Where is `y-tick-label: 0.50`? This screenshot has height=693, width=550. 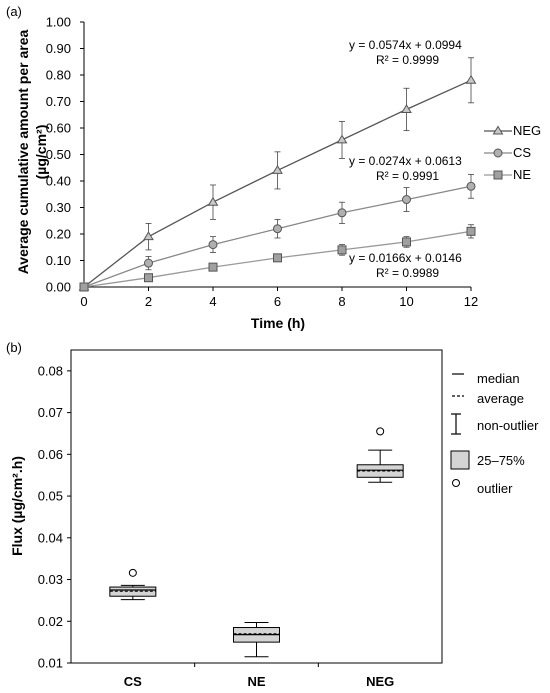
y-tick-label: 0.50 is located at coordinates (58, 154).